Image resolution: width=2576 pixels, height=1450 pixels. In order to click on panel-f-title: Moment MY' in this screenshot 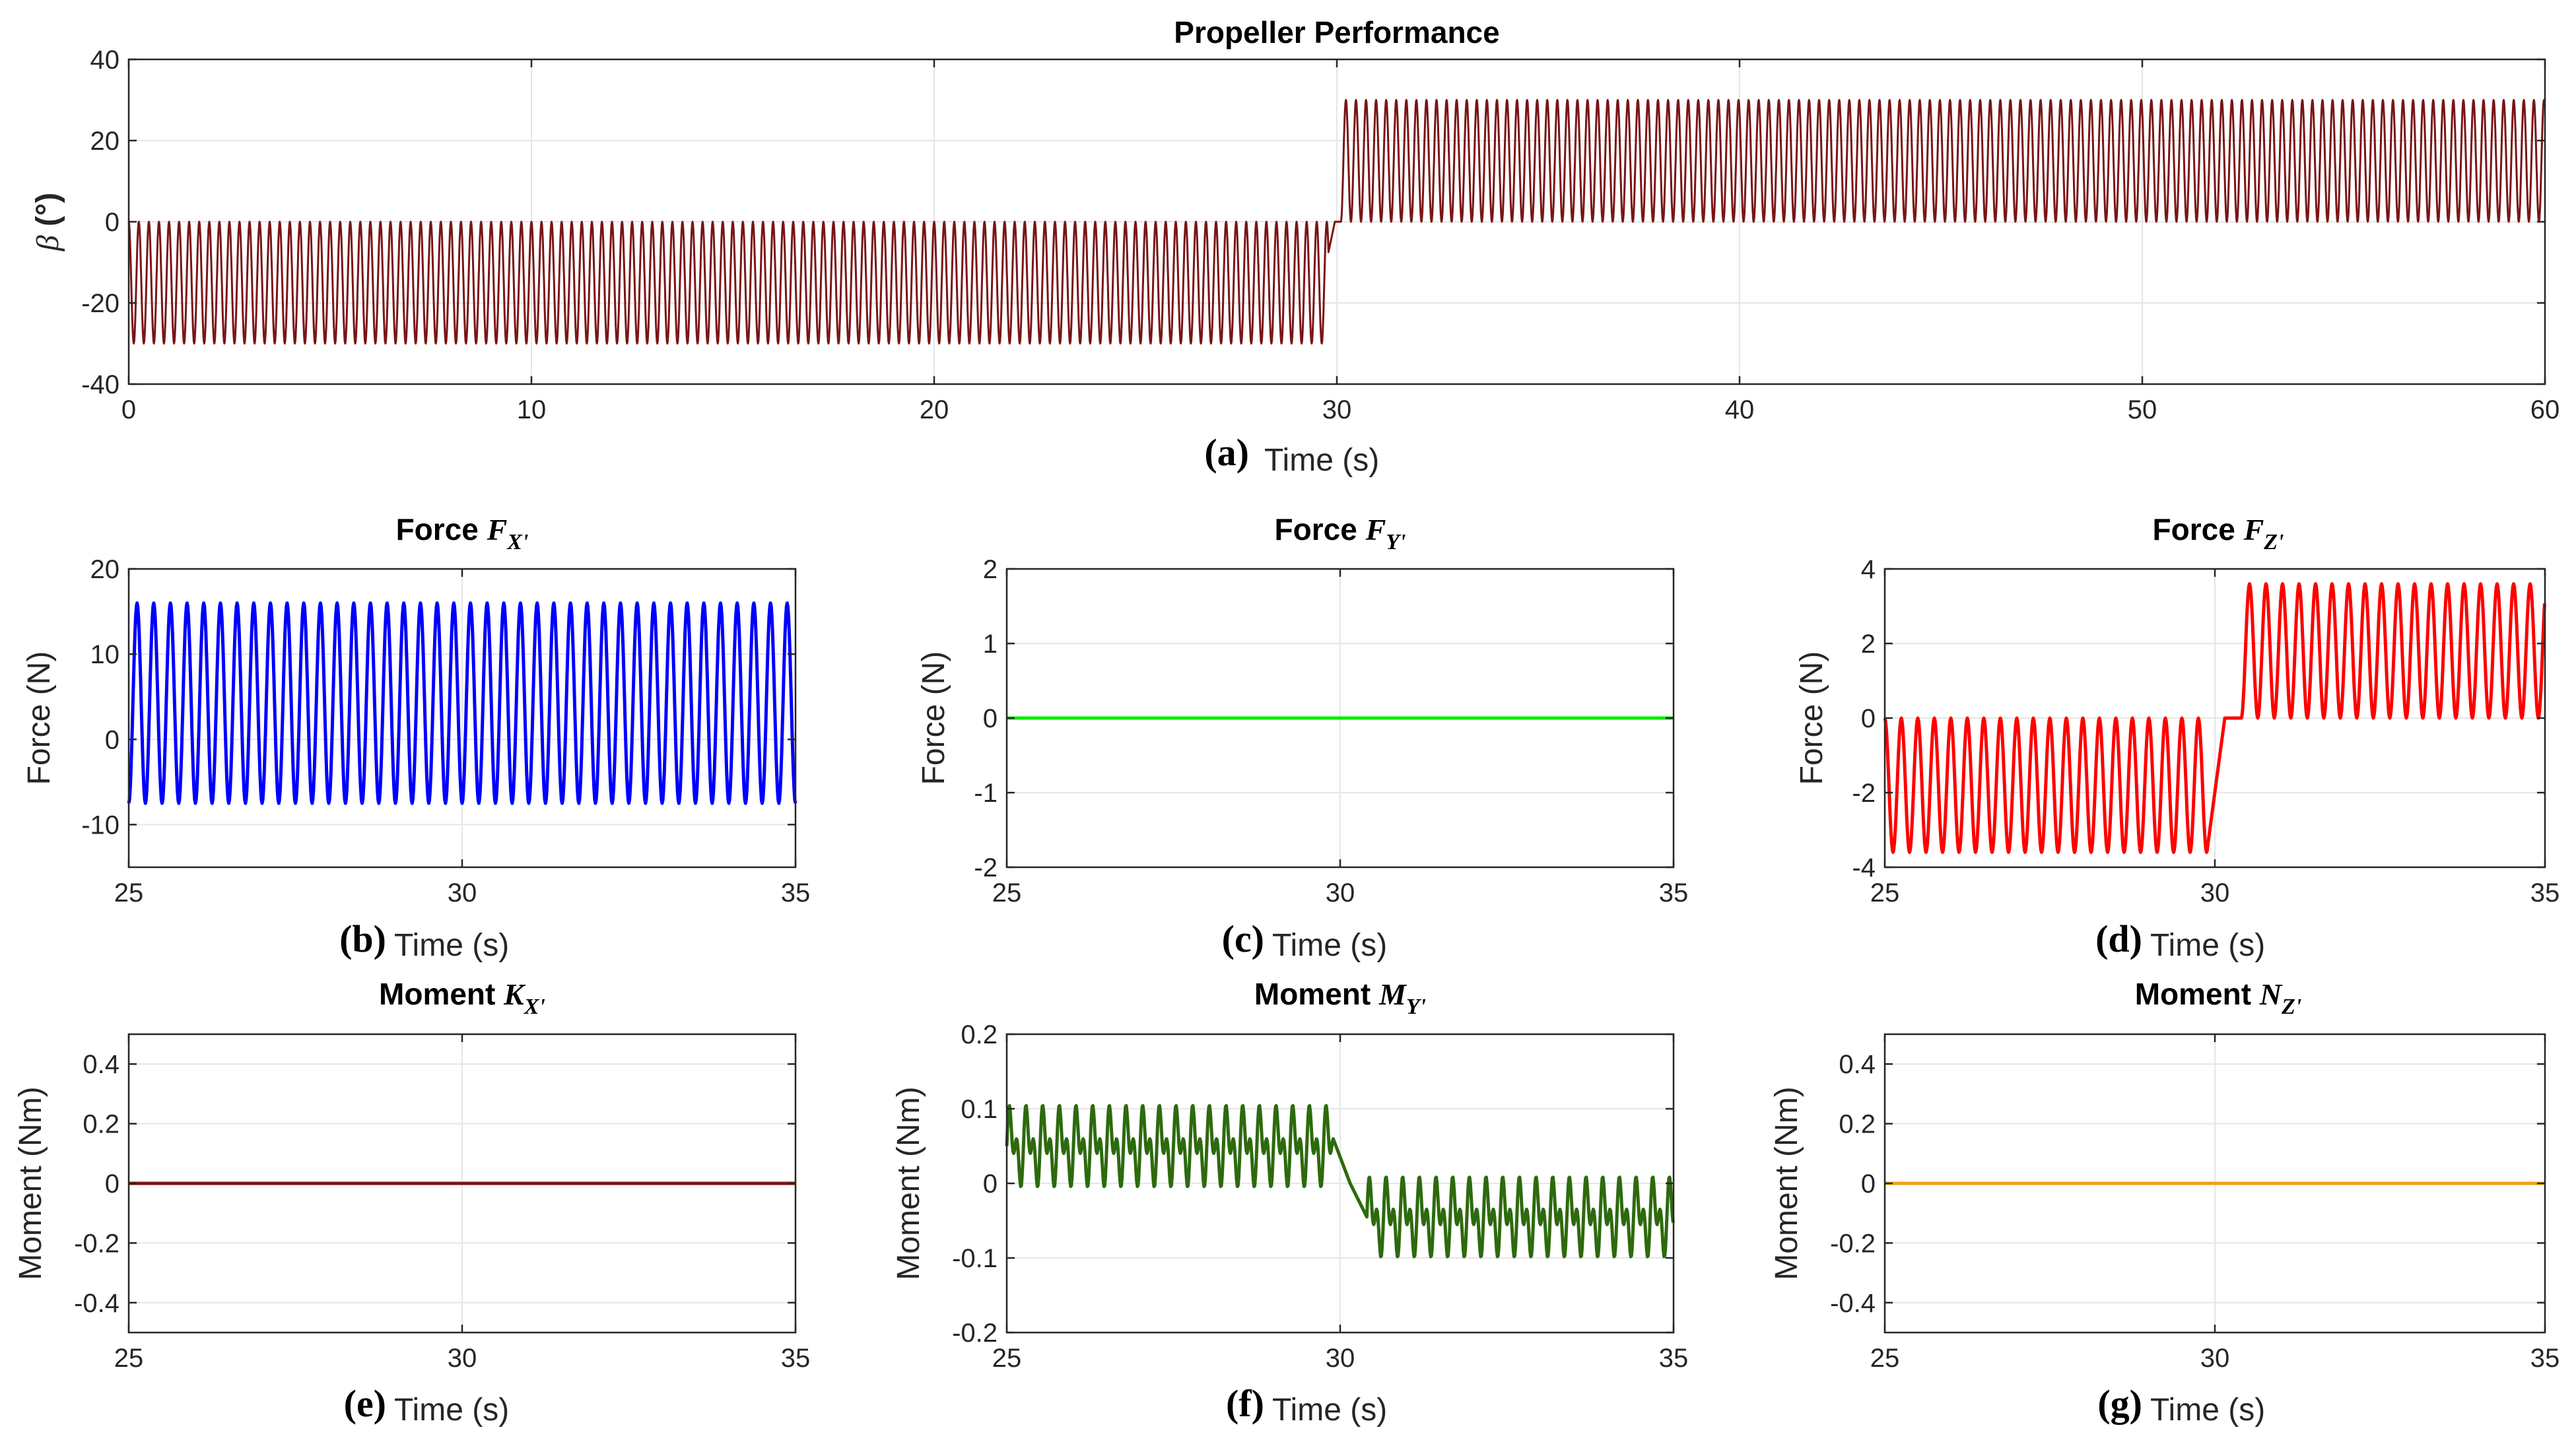, I will do `click(1340, 998)`.